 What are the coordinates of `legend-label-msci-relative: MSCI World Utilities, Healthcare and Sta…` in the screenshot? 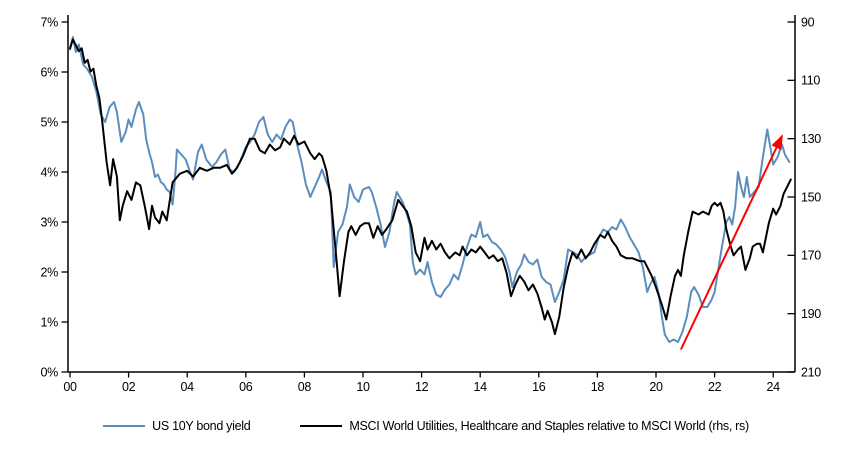 It's located at (549, 426).